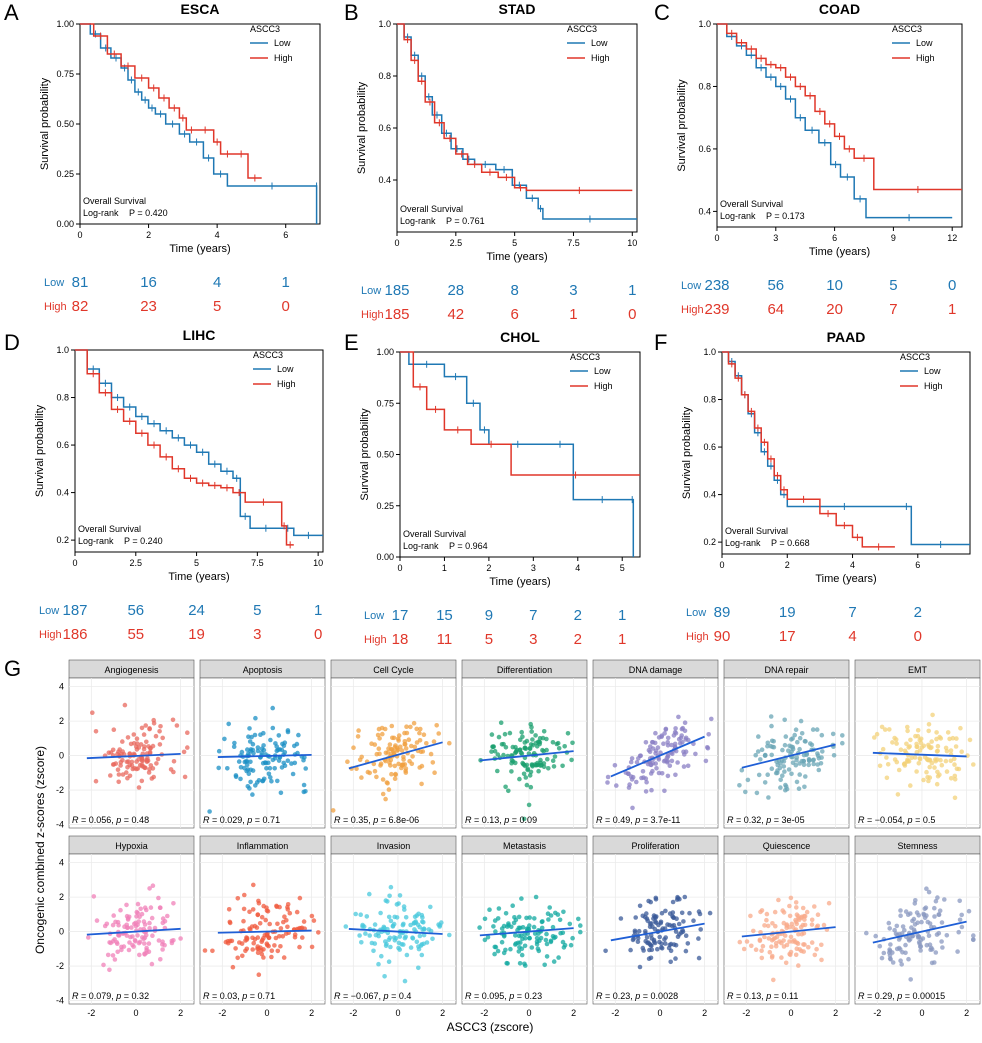 The width and height of the screenshot is (982, 1043). What do you see at coordinates (622, 615) in the screenshot?
I see `risk-count-low: 1` at bounding box center [622, 615].